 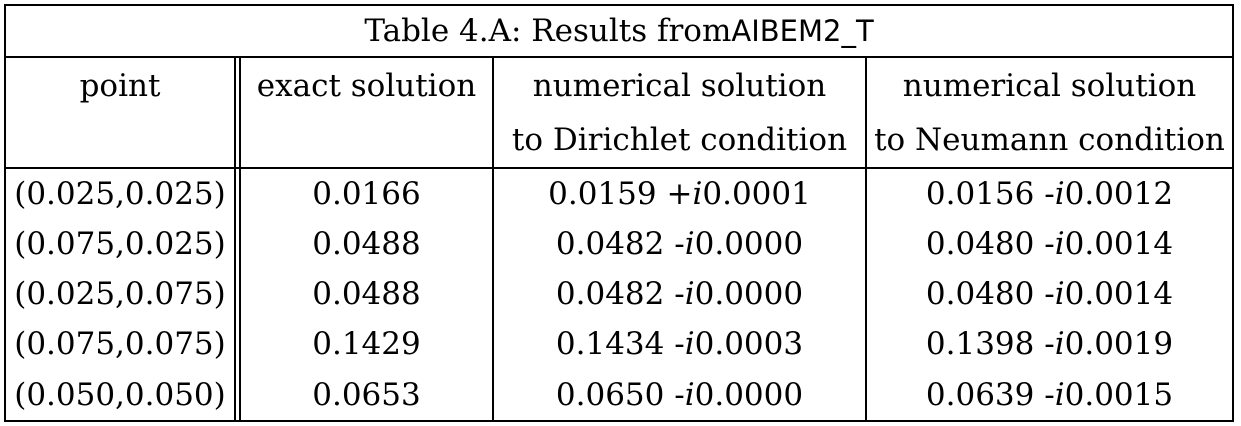 What do you see at coordinates (120, 194) in the screenshot?
I see `cell-point: (0.025,0.025)` at bounding box center [120, 194].